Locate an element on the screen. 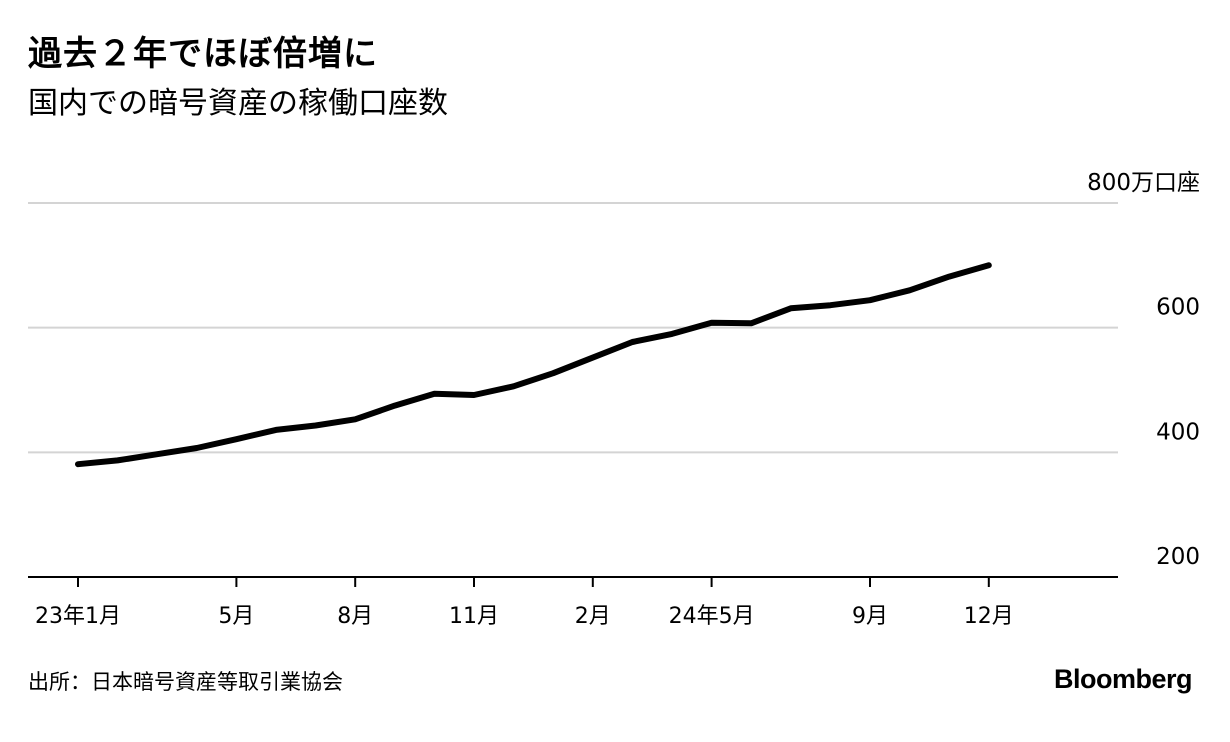  y-tick-labels: 800万口座 600 400 200 is located at coordinates (1143, 370).